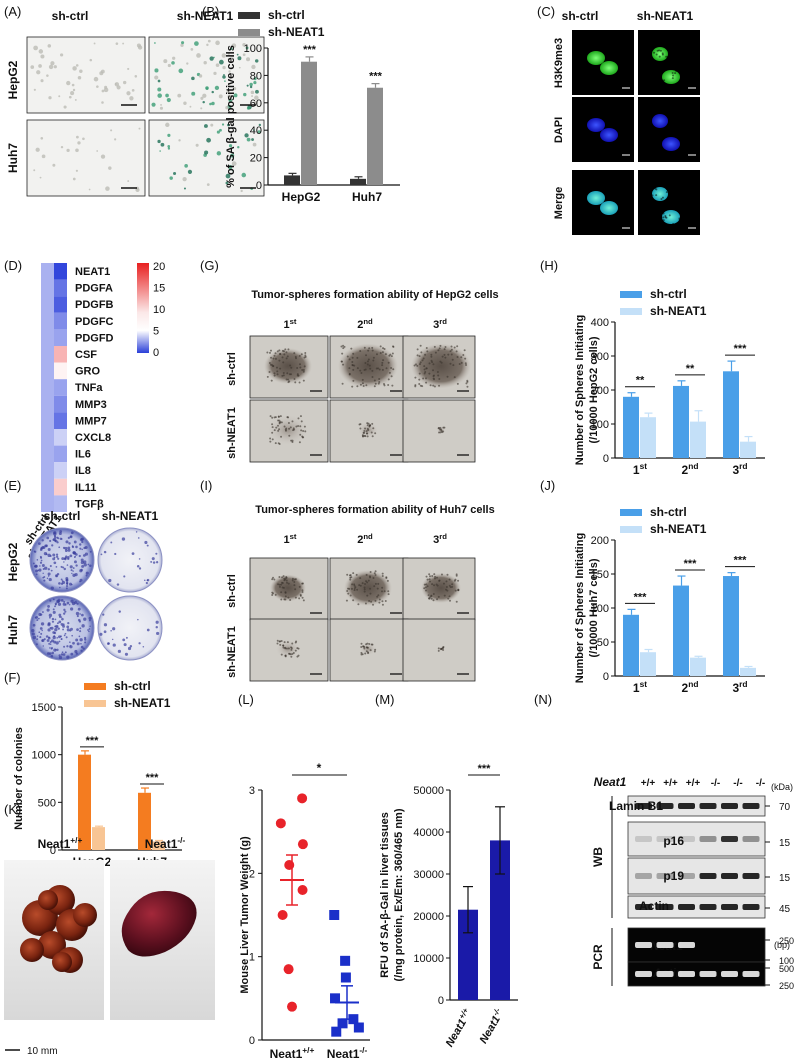 The width and height of the screenshot is (800, 1062). Describe the element at coordinates (159, 923) in the screenshot. I see `liver` at that location.